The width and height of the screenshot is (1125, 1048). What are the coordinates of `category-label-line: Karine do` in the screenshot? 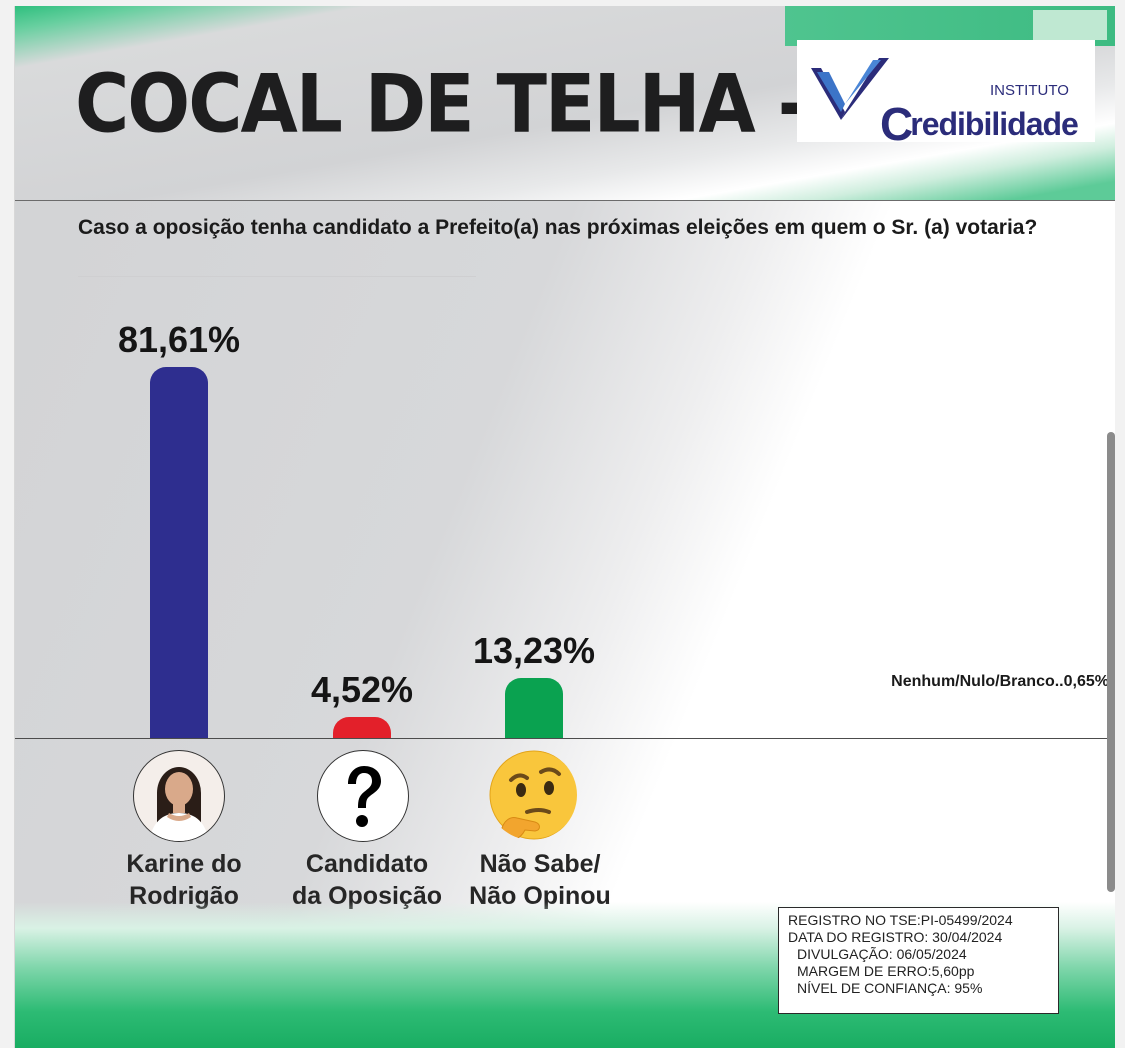 It's located at (184, 864).